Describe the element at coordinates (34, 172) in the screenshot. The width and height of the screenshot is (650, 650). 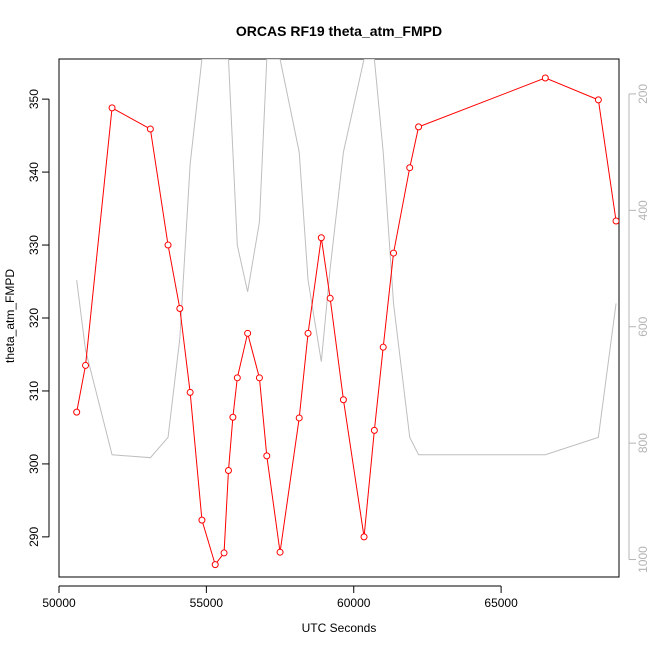
I see `y-tick-label: 340` at that location.